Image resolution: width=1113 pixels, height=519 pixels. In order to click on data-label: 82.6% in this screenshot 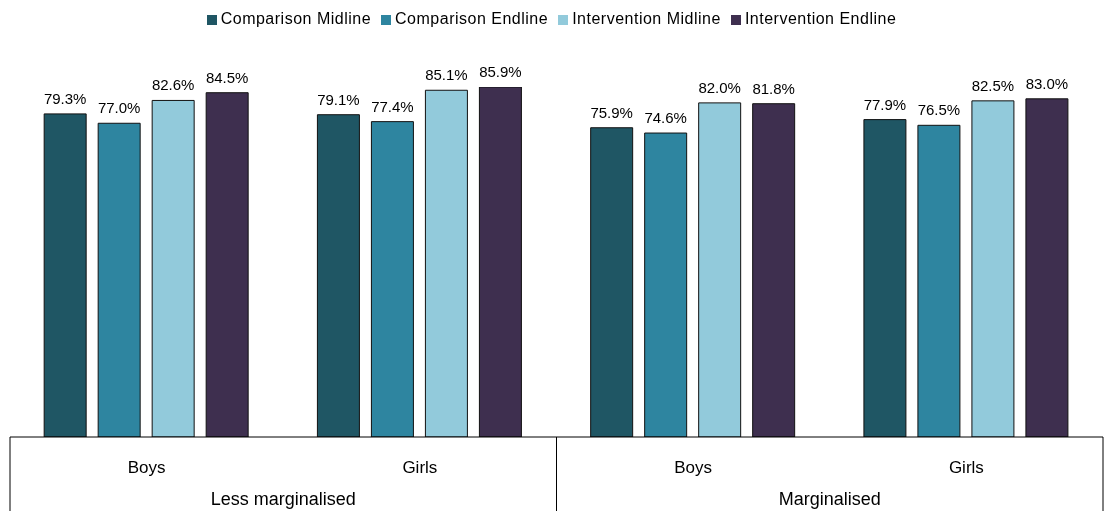, I will do `click(173, 85)`.